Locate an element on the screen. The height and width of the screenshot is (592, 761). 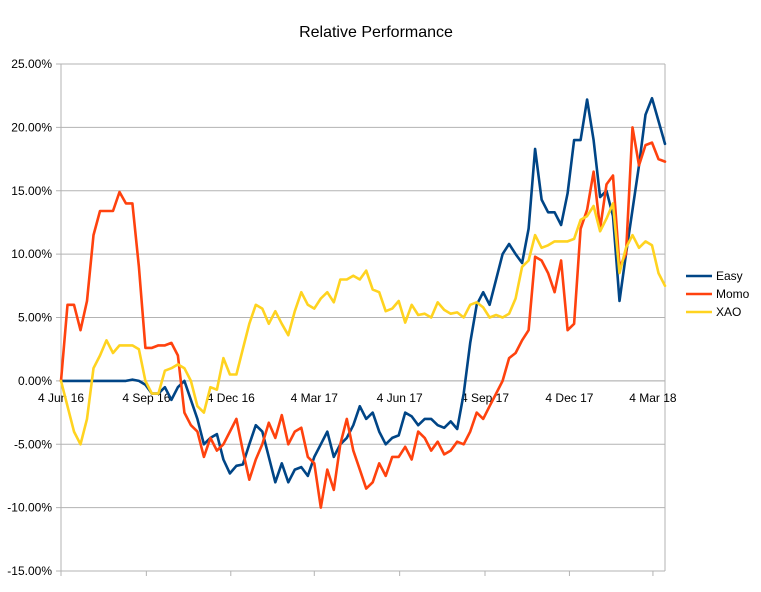
legend-label-easy: Easy is located at coordinates (729, 276).